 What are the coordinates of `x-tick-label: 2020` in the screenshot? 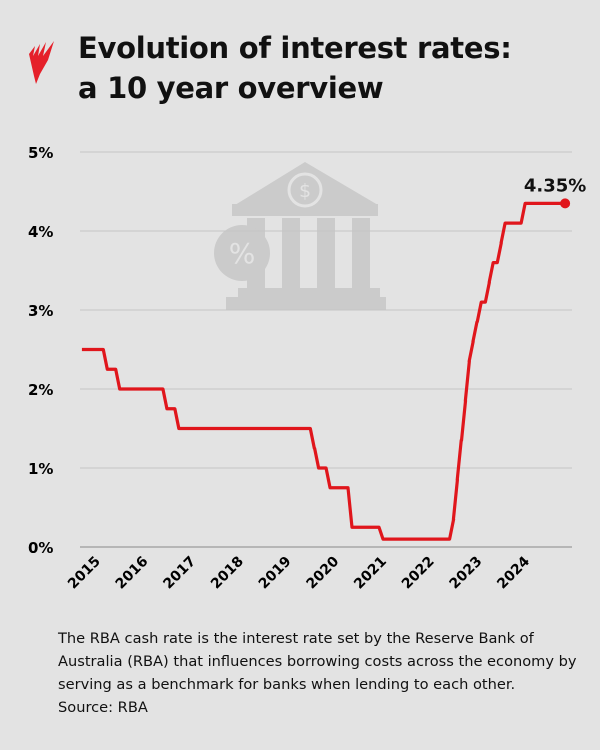 It's located at (322, 572).